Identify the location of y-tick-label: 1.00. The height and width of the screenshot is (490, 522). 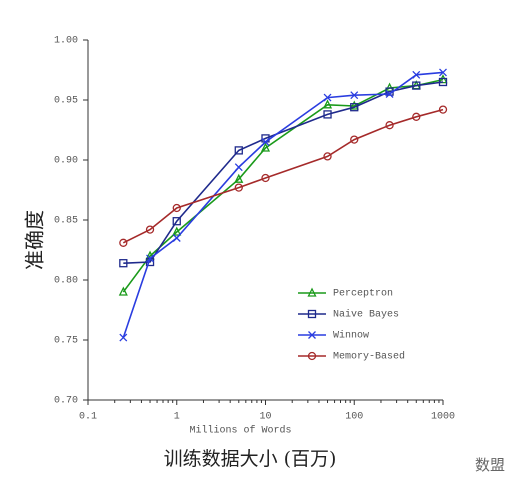
(66, 41).